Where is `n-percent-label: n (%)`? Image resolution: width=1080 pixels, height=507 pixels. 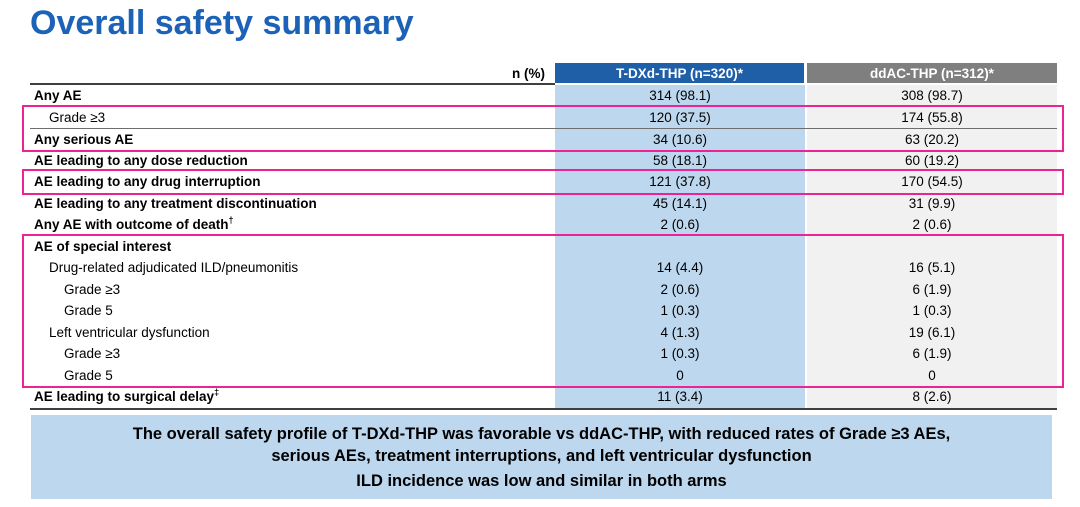 n-percent-label: n (%) is located at coordinates (292, 74).